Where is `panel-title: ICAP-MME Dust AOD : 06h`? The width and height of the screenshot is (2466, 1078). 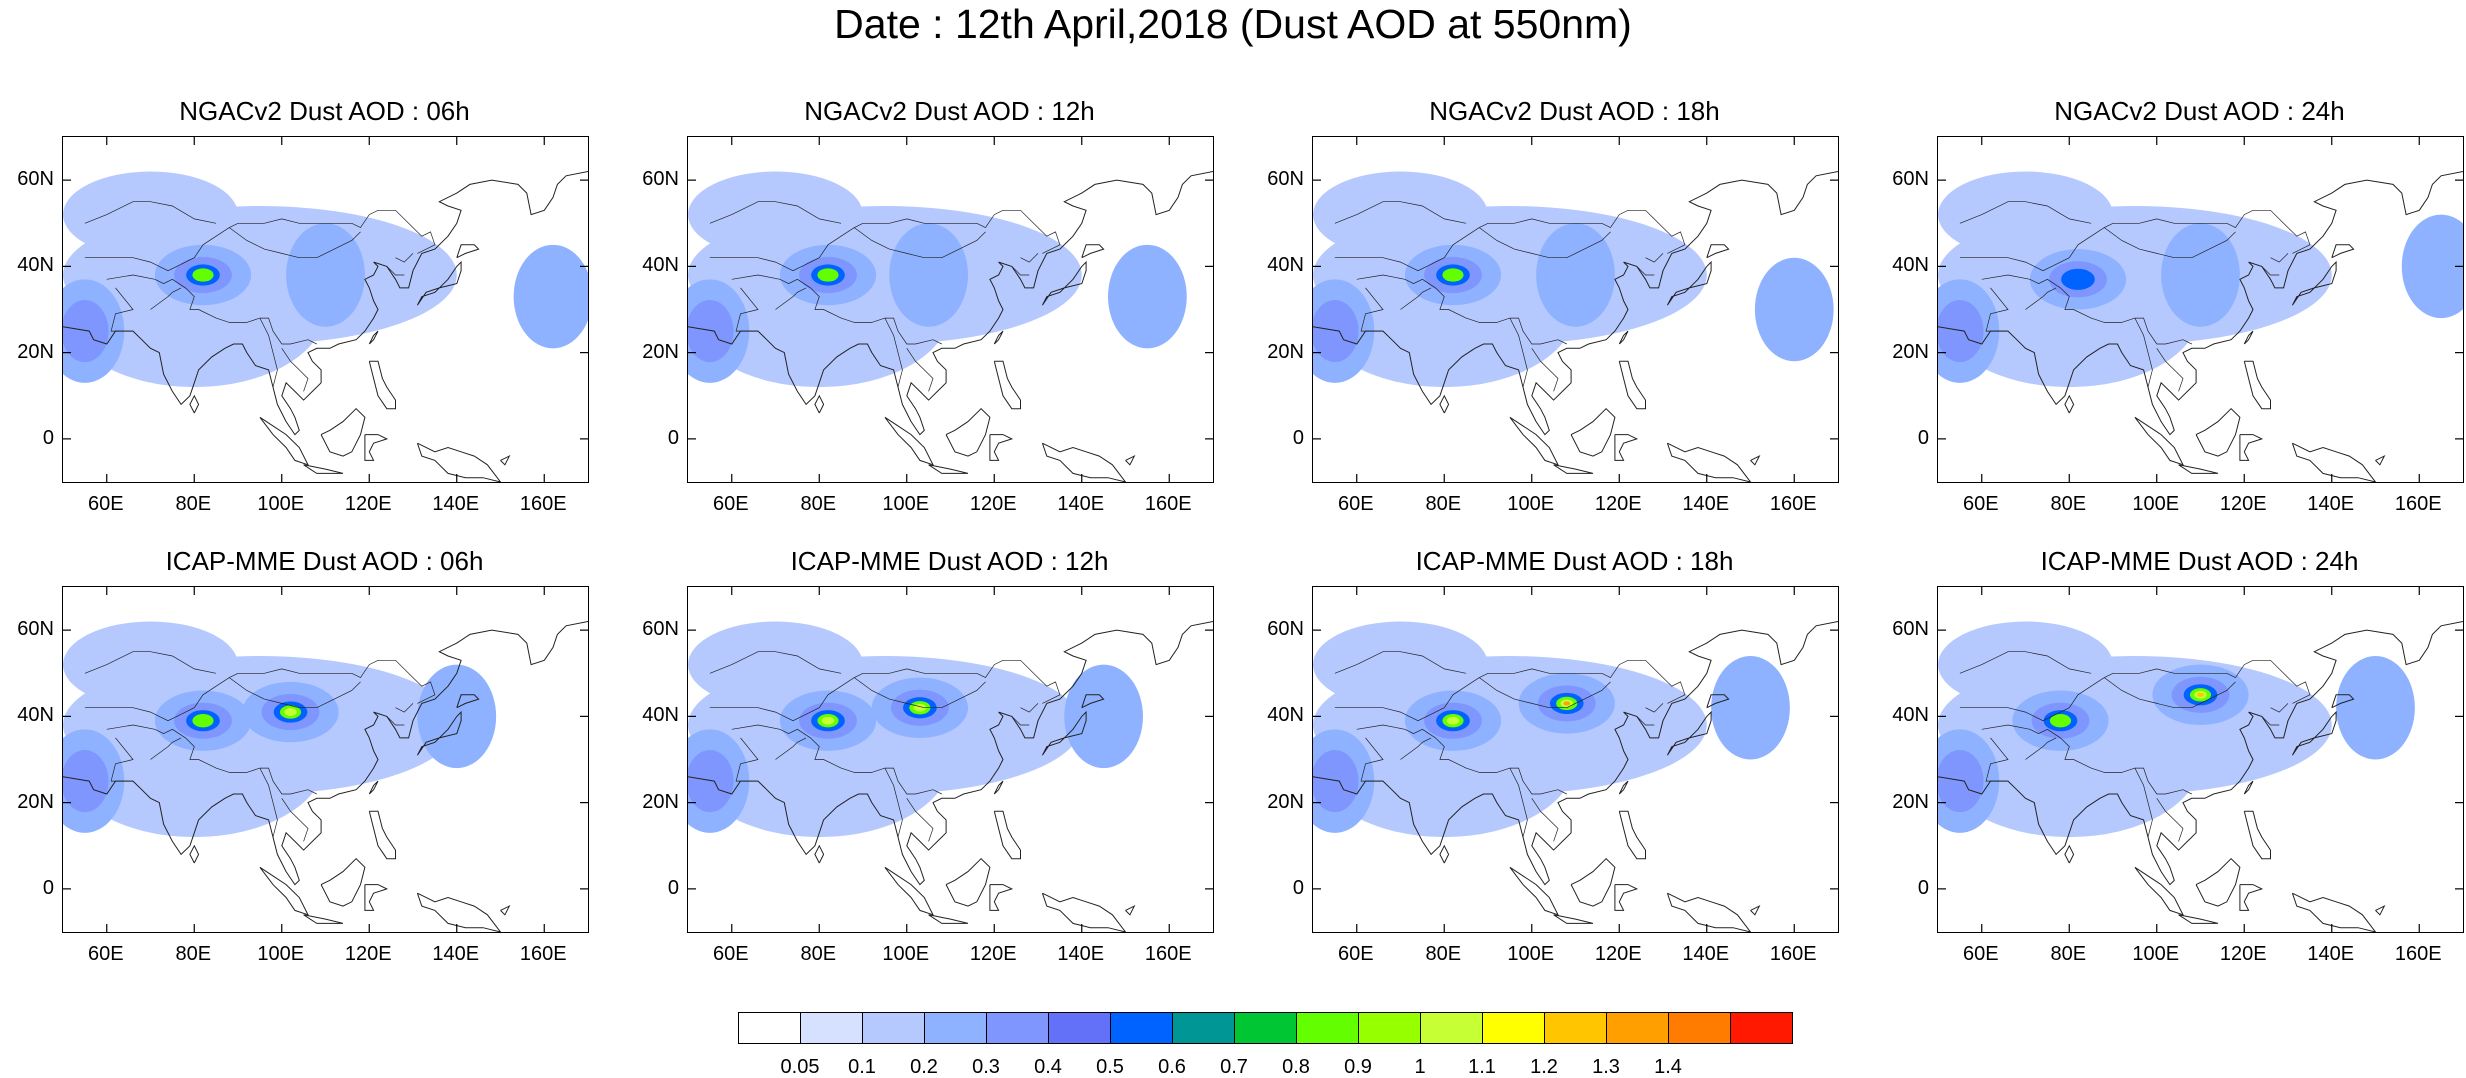
panel-title: ICAP-MME Dust AOD : 06h is located at coordinates (324, 561).